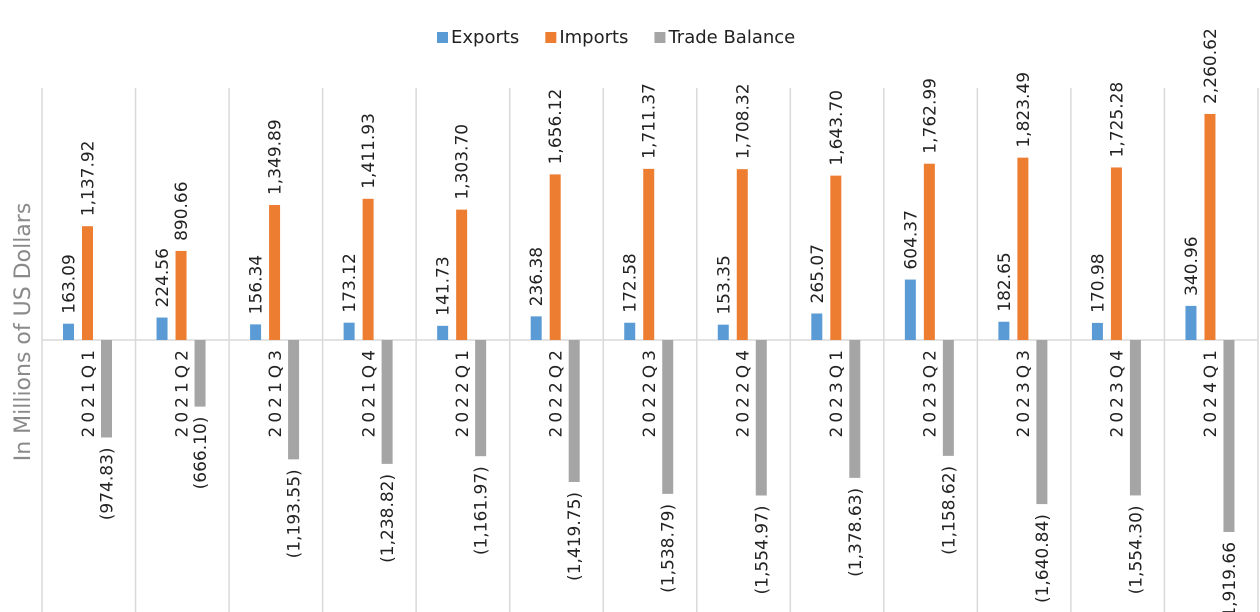 Image resolution: width=1260 pixels, height=612 pixels. Describe the element at coordinates (350, 282) in the screenshot. I see `value-label: 173.12` at that location.